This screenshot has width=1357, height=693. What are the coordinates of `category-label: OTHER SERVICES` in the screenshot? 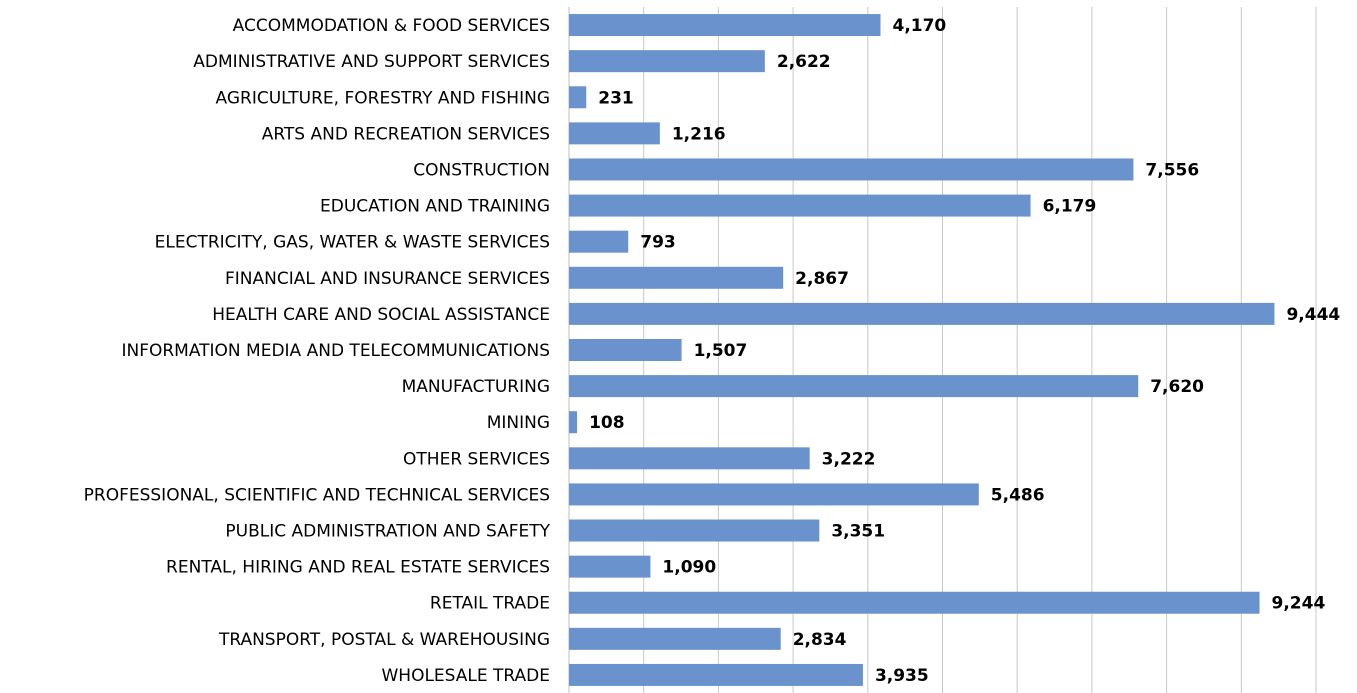 It's located at (476, 459).